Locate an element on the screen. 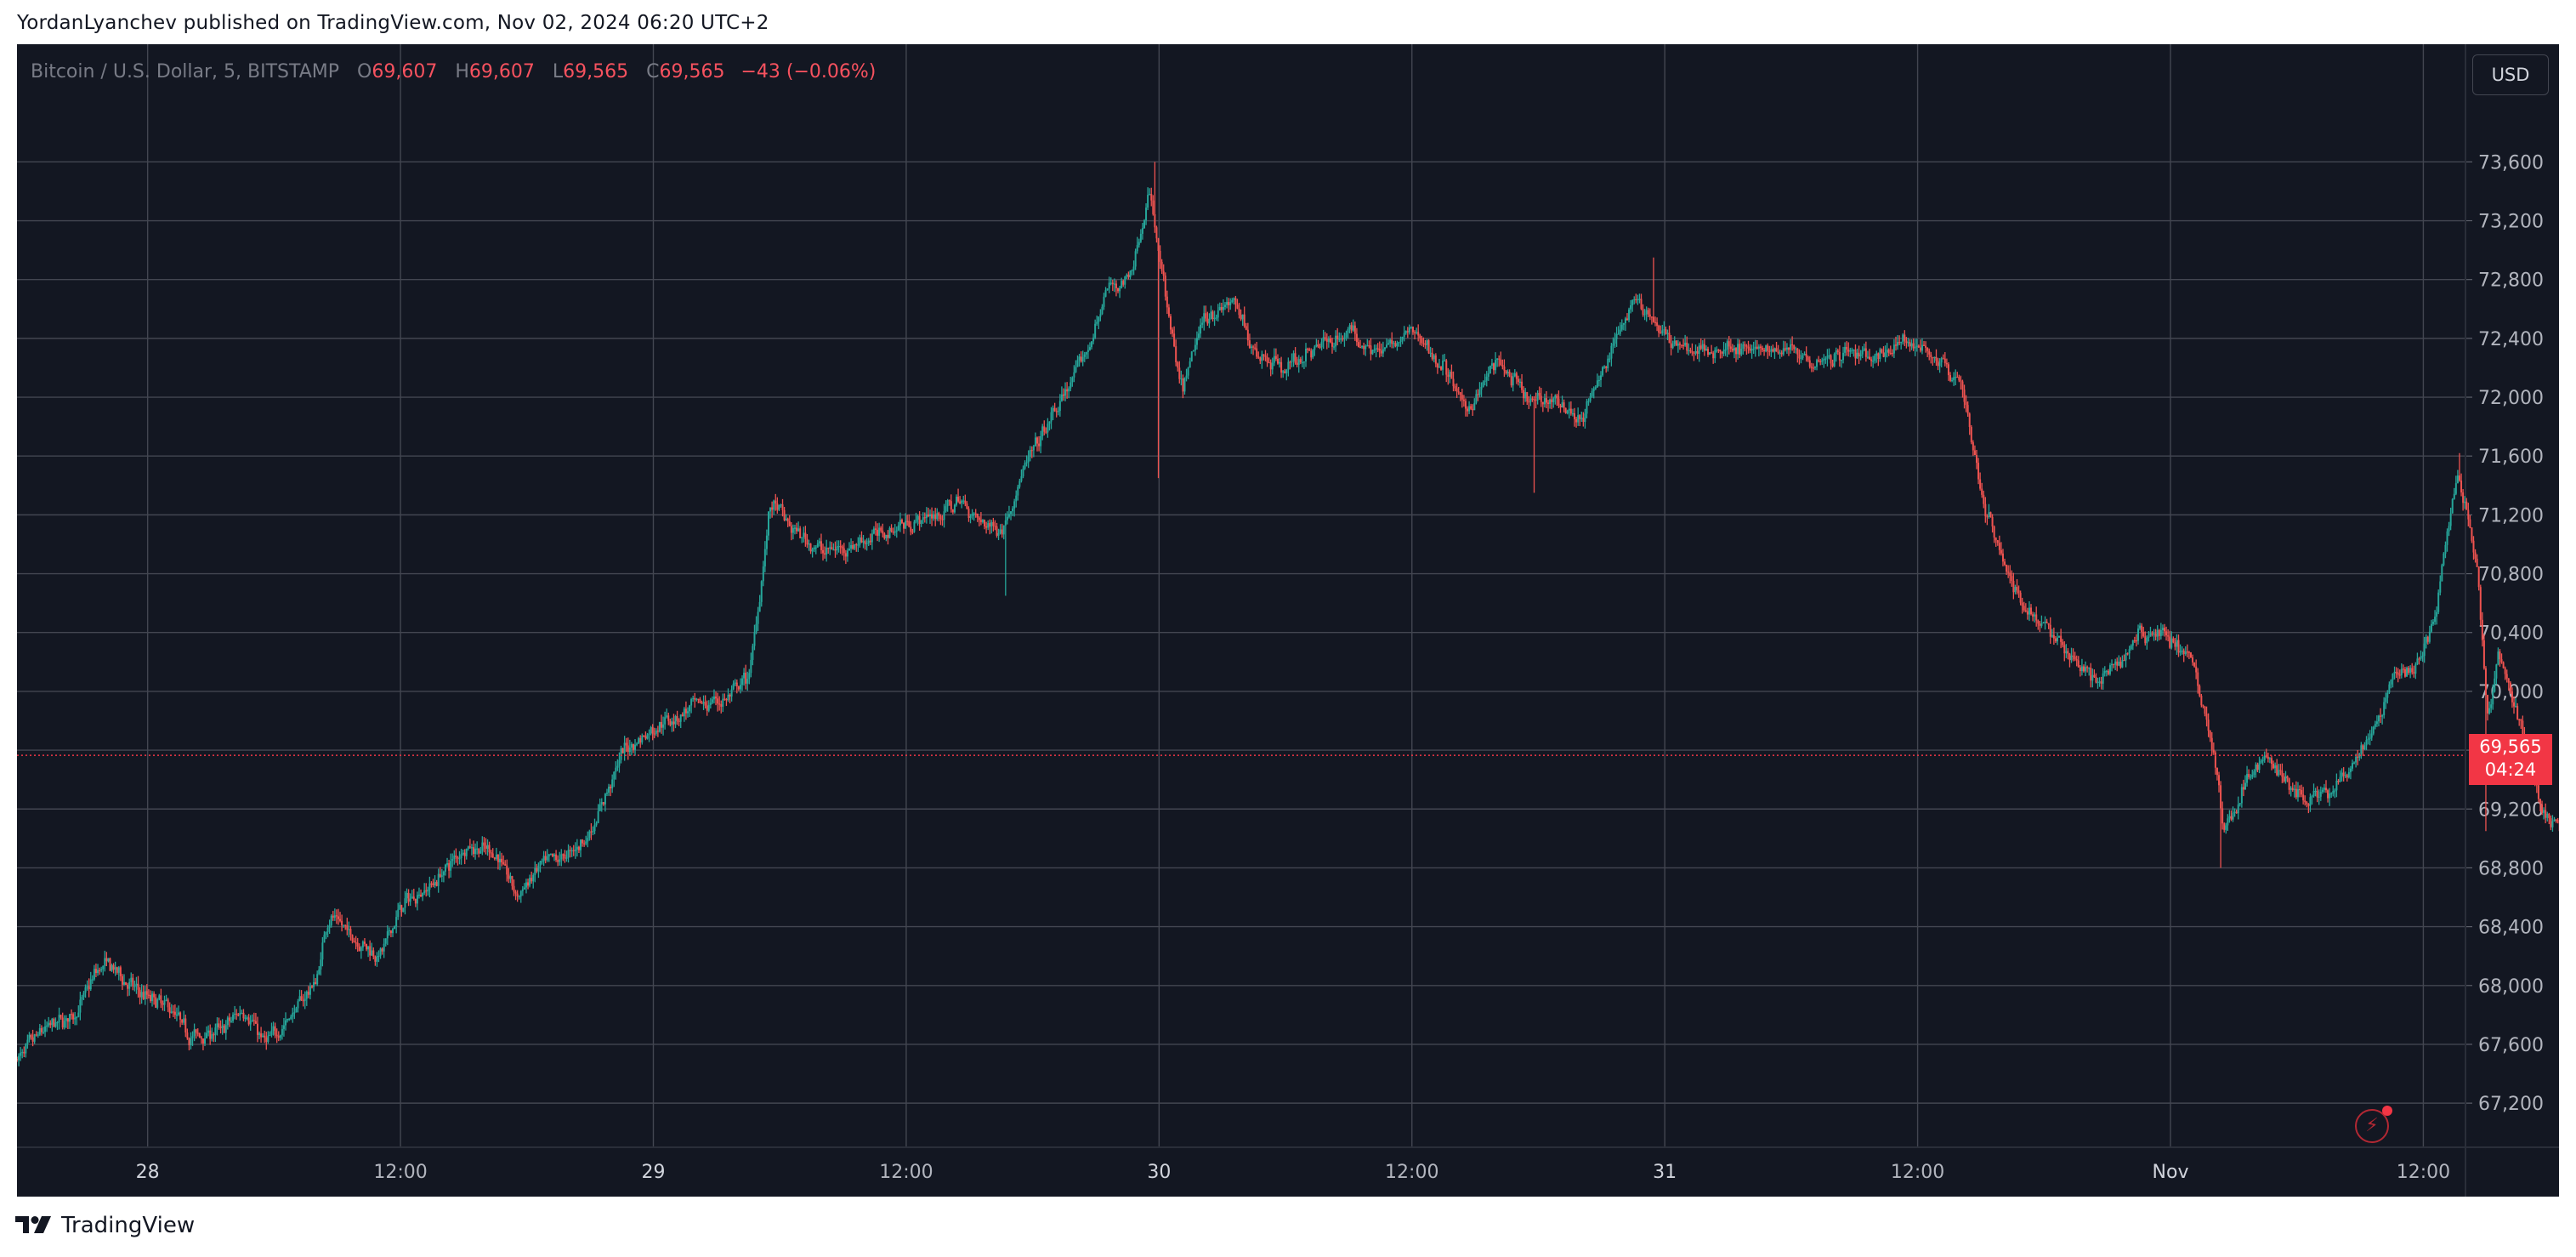  last-price-value: 69,565 is located at coordinates (2511, 747).